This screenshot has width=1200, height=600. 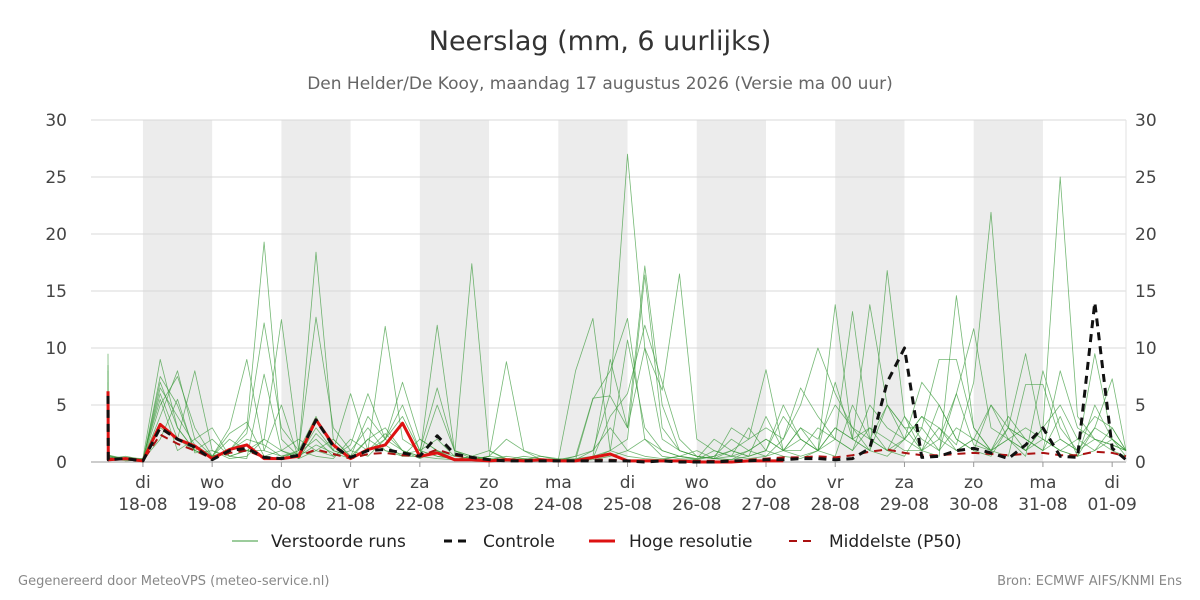 What do you see at coordinates (419, 505) in the screenshot?
I see `x-tick-date: 22-08` at bounding box center [419, 505].